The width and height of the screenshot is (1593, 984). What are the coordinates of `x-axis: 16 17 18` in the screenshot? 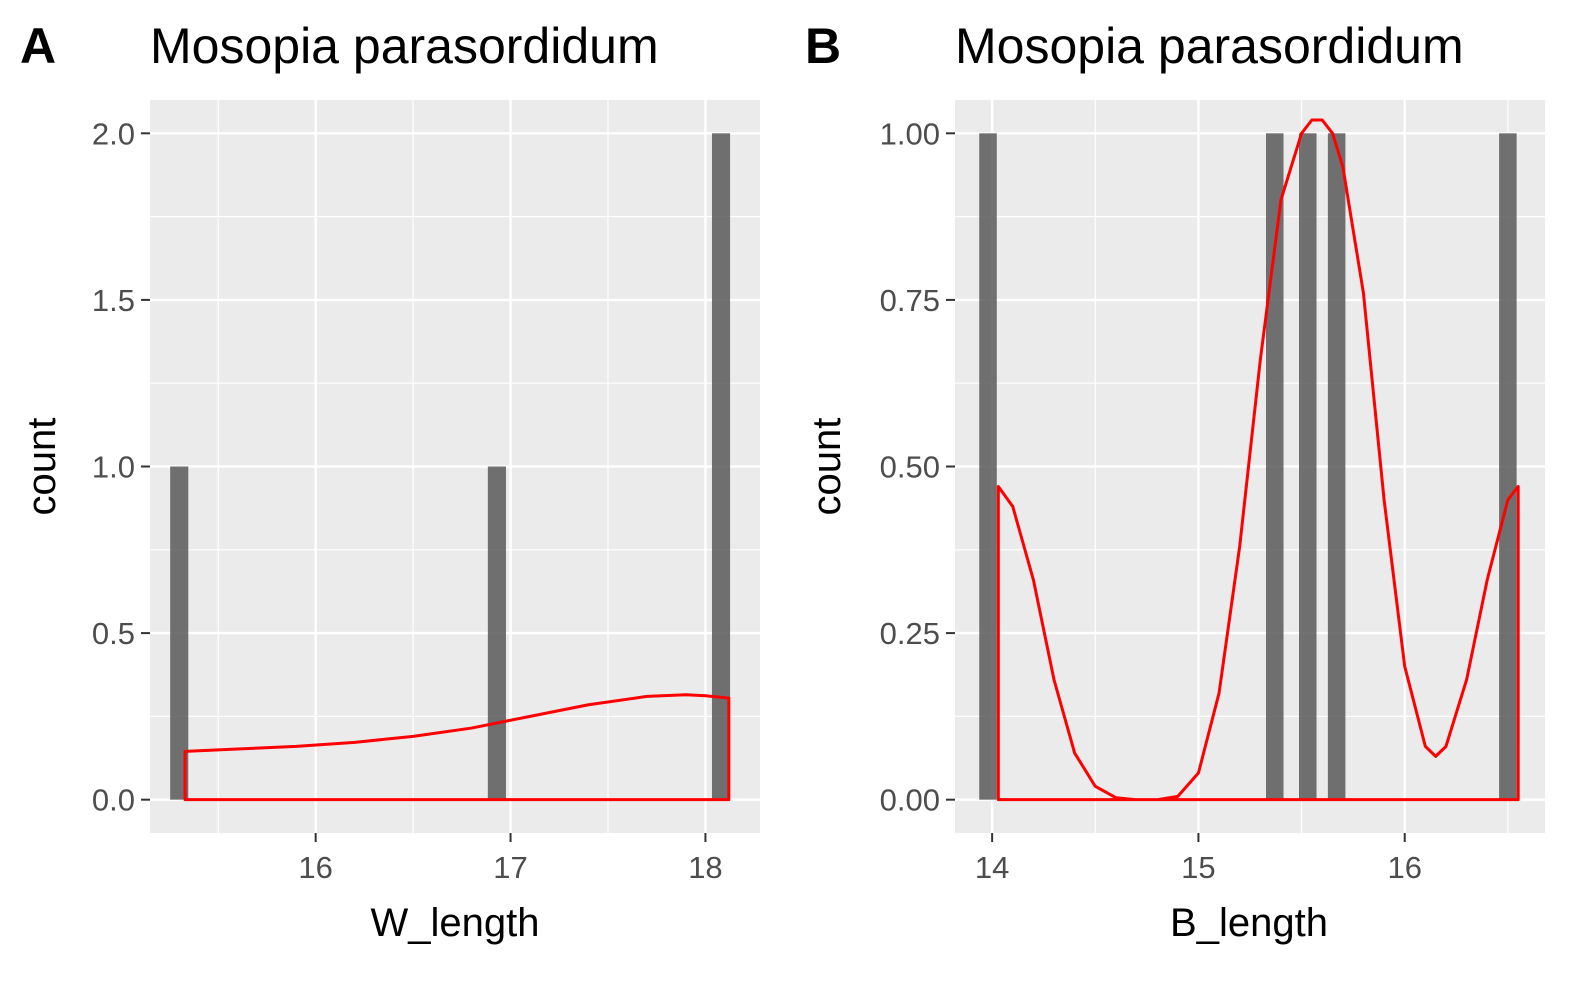 It's located at (510, 859).